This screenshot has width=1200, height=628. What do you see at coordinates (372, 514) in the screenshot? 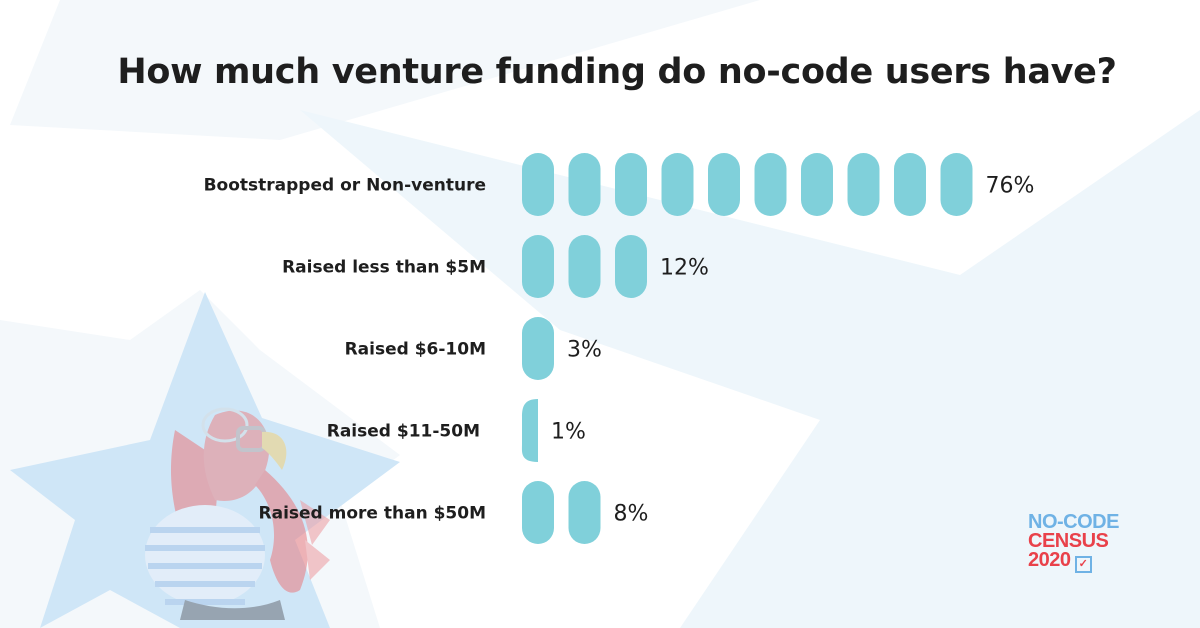
I see `category-label: Raised more than $50M` at bounding box center [372, 514].